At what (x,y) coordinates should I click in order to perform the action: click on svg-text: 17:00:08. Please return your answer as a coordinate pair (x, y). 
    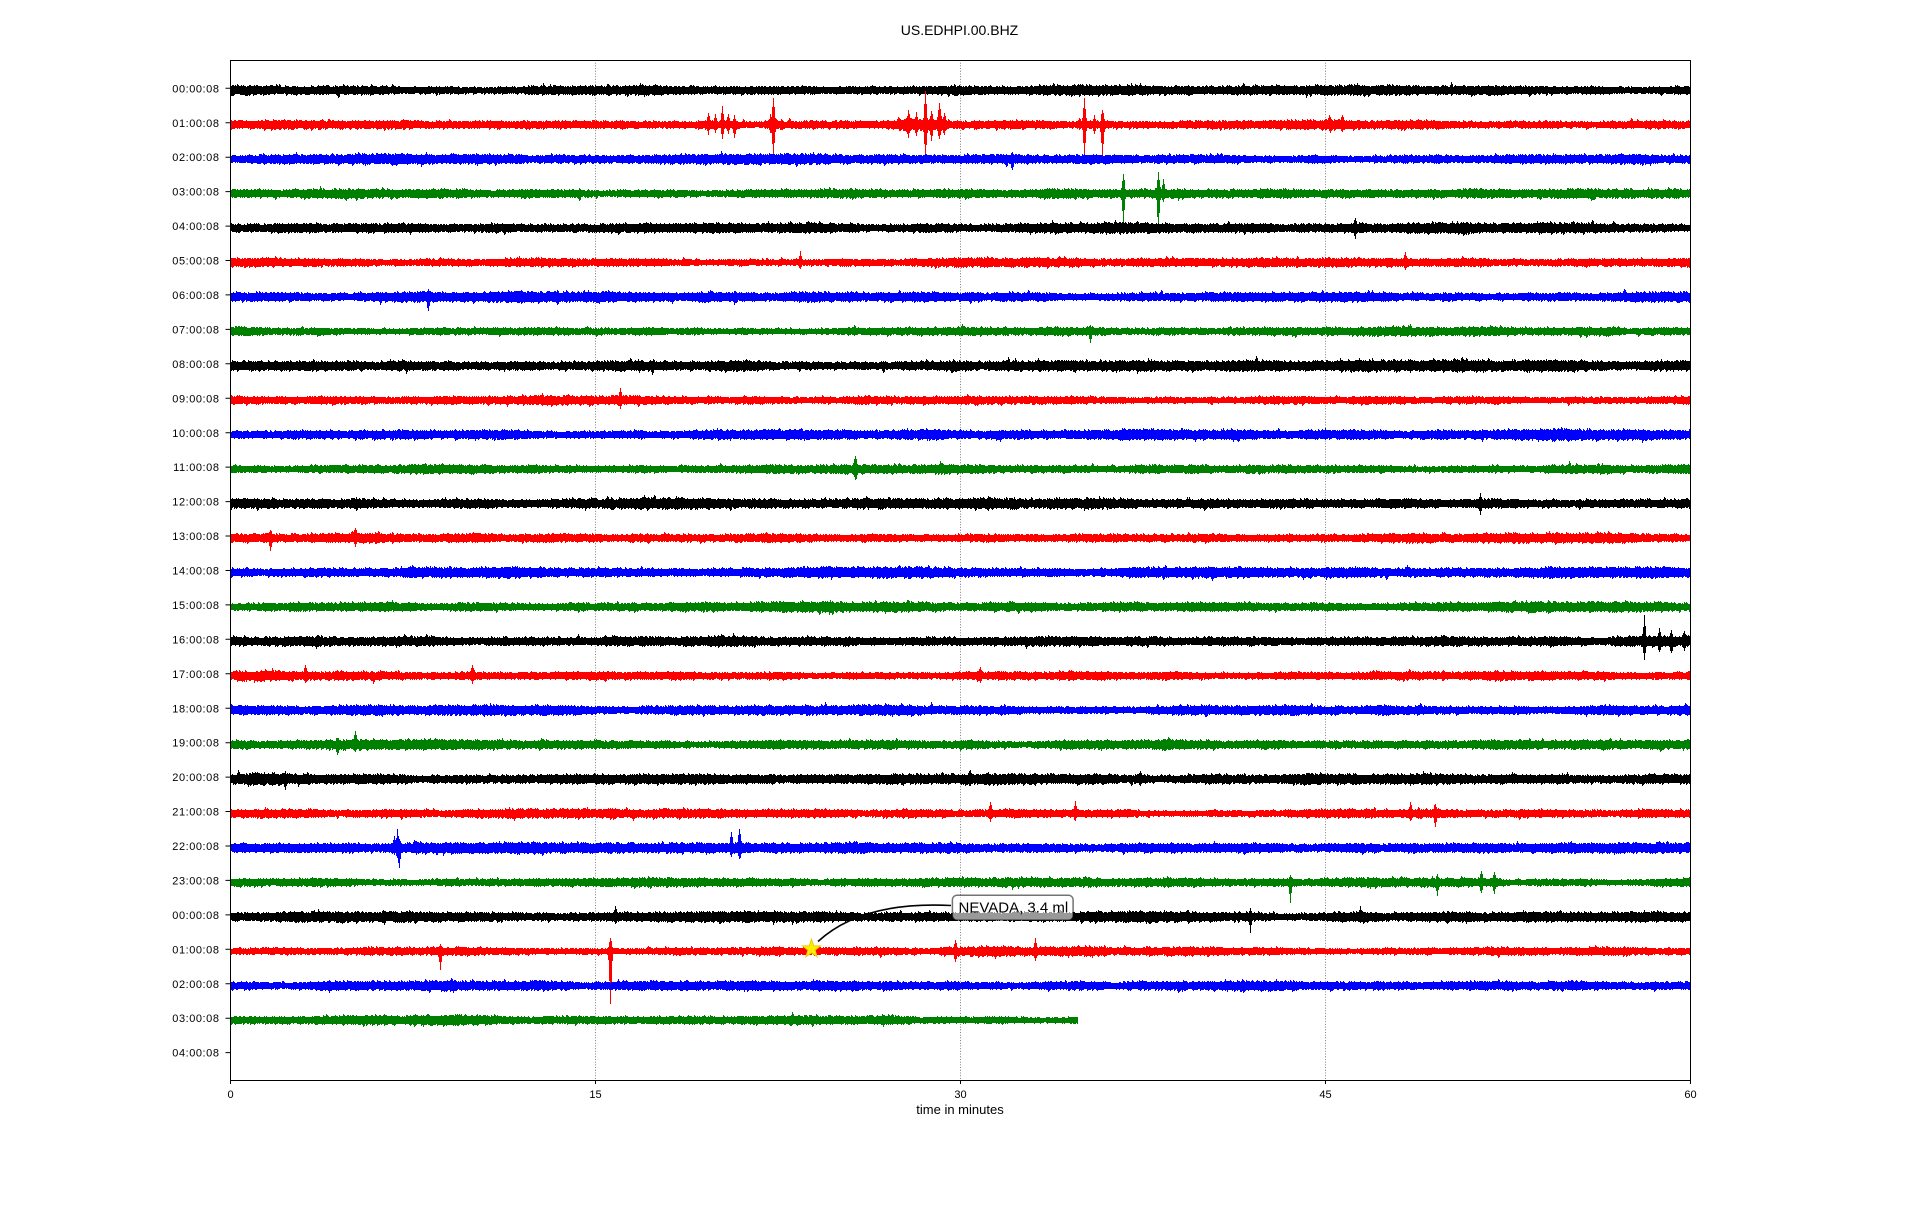
    Looking at the image, I should click on (195, 675).